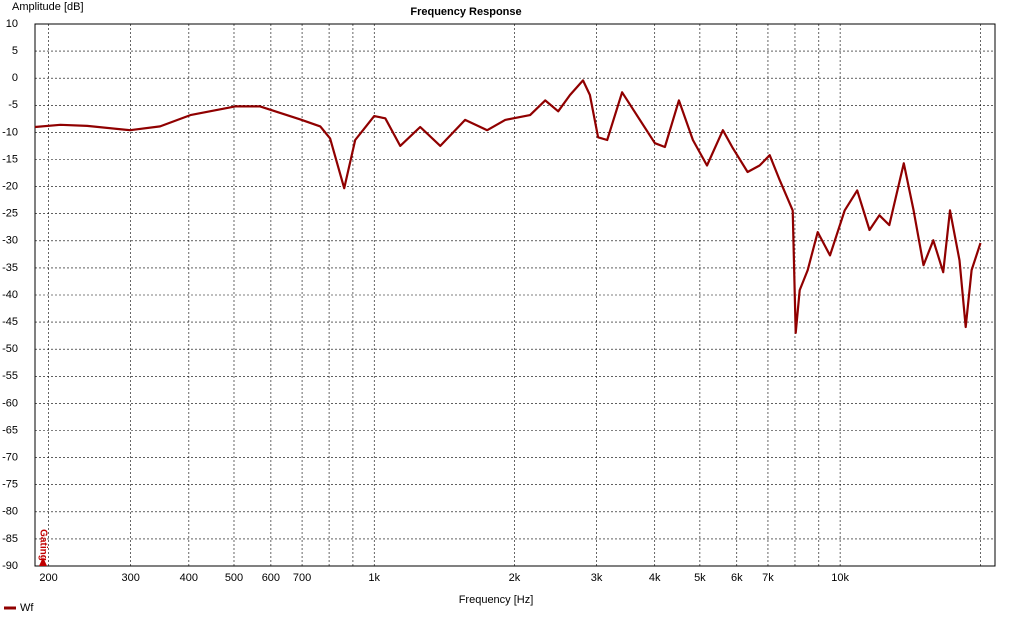 Image resolution: width=1031 pixels, height=617 pixels. Describe the element at coordinates (10, 322) in the screenshot. I see `y-tick-label: -45` at that location.